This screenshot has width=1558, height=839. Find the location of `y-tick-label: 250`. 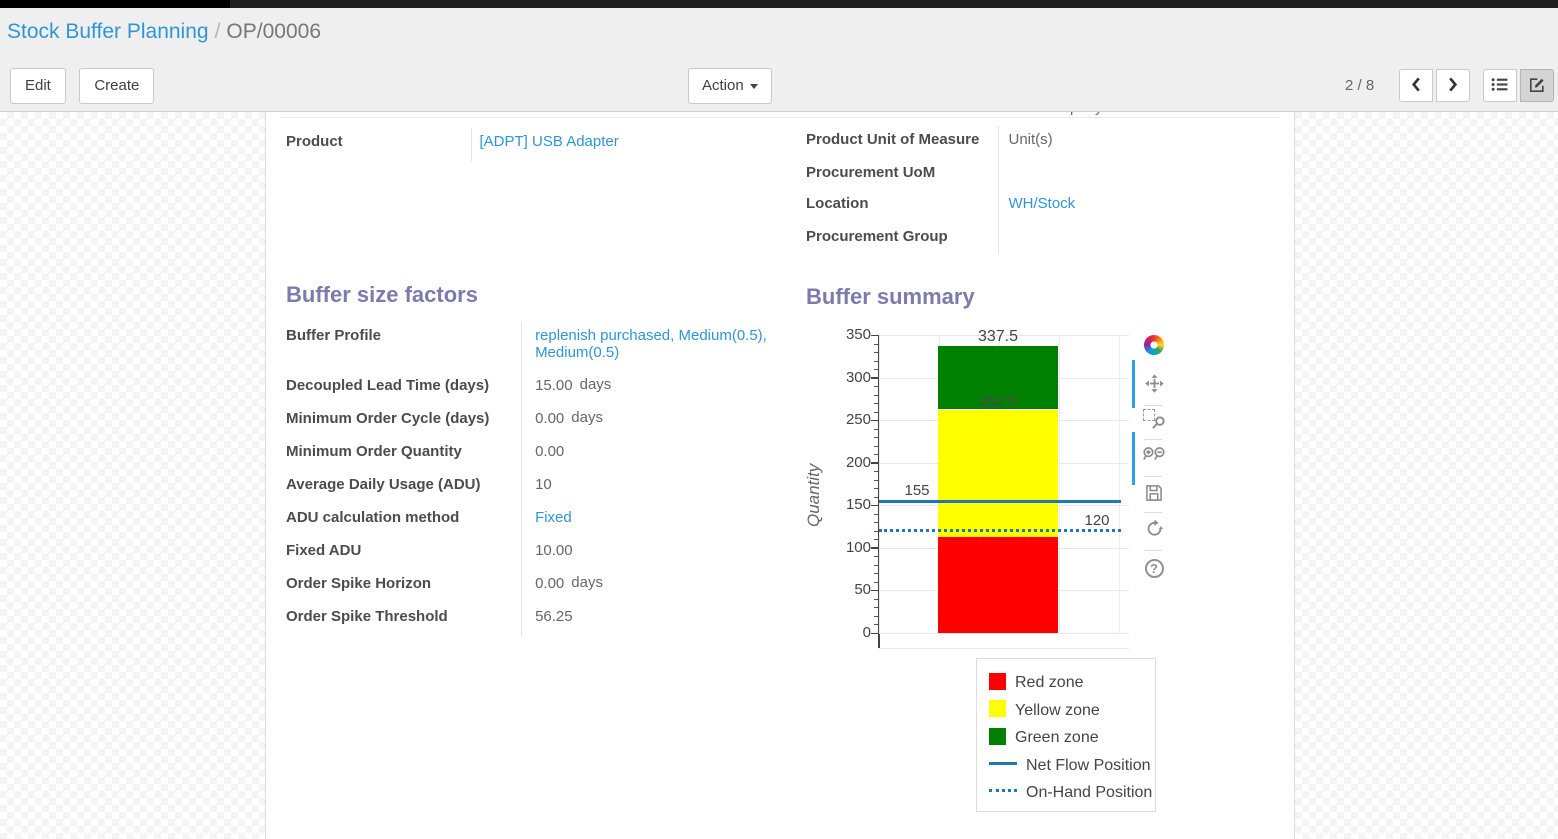

y-tick-label: 250 is located at coordinates (858, 420).